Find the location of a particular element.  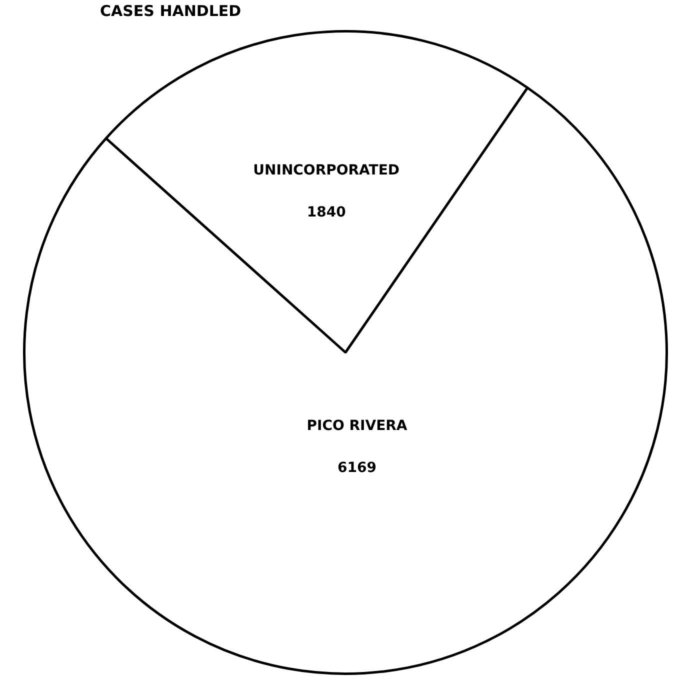

data-label: 6169 is located at coordinates (357, 468).